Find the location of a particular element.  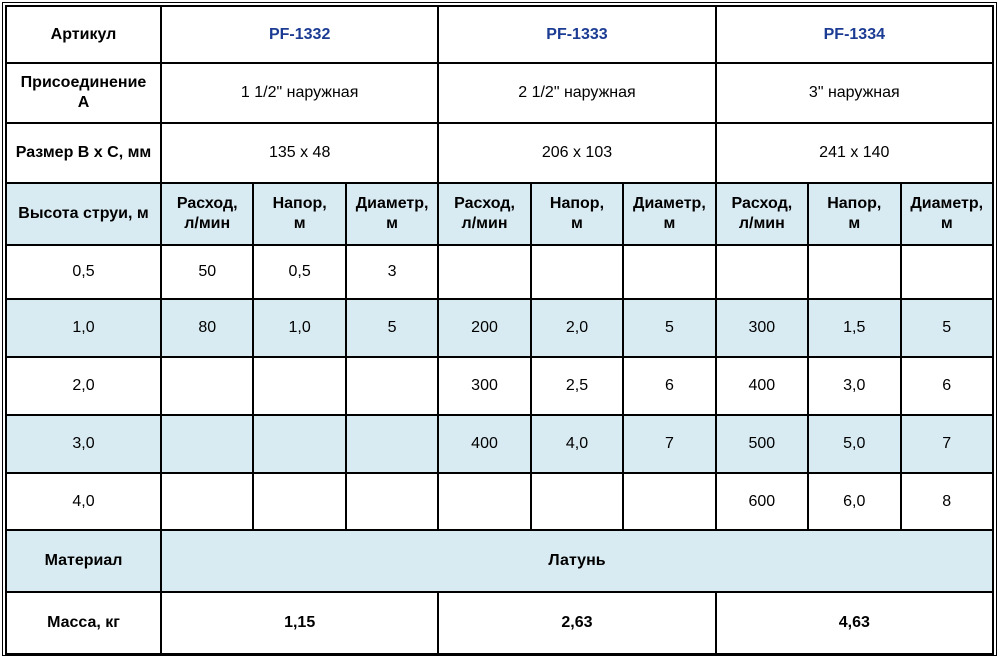

size-value: 206 x 103 is located at coordinates (577, 153).